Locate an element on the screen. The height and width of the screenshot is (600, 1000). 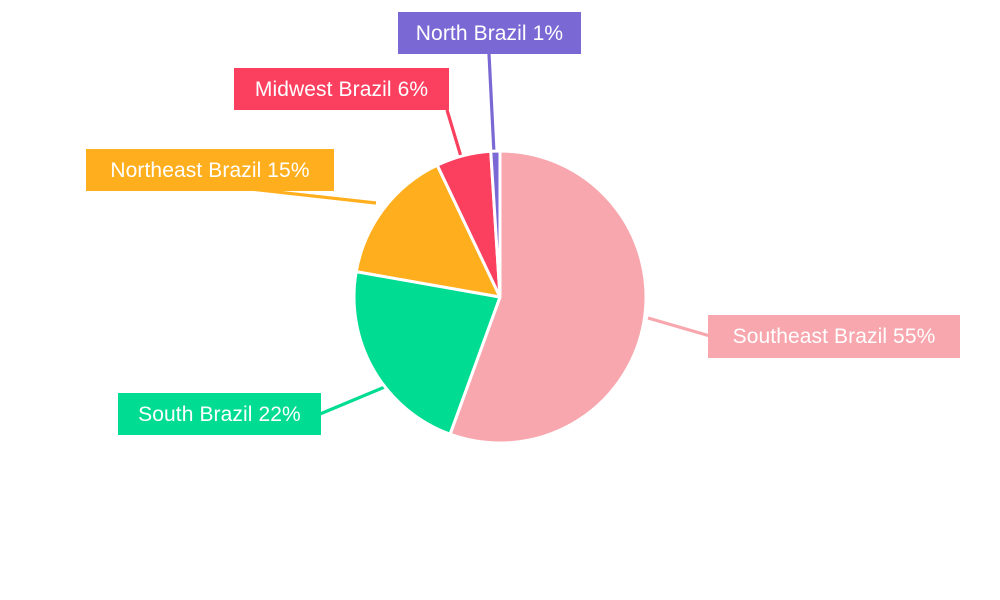
pie-slice-north is located at coordinates (495, 224).